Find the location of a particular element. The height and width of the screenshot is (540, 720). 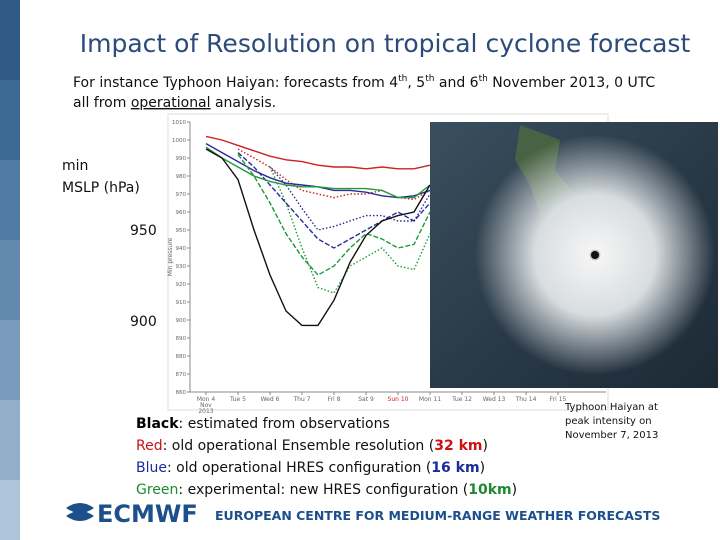

x-tick-label: Tue 5 is located at coordinates (237, 399).